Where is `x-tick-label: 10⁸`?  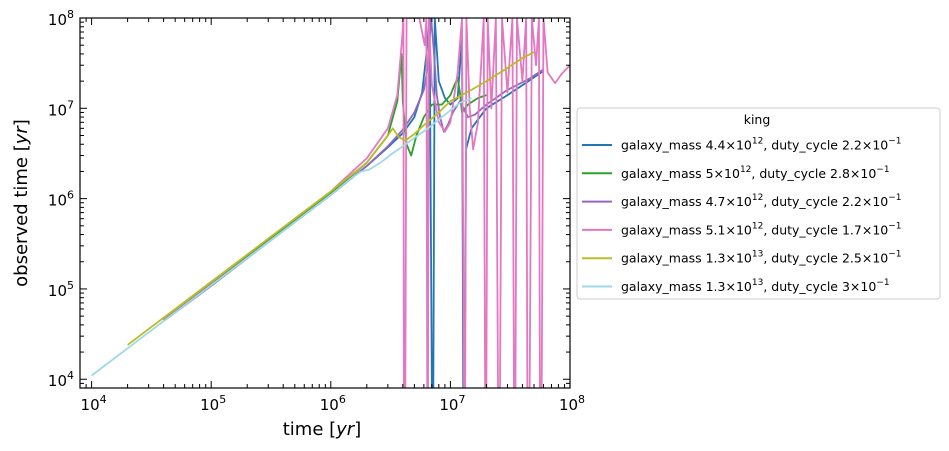
x-tick-label: 10⁸ is located at coordinates (572, 403).